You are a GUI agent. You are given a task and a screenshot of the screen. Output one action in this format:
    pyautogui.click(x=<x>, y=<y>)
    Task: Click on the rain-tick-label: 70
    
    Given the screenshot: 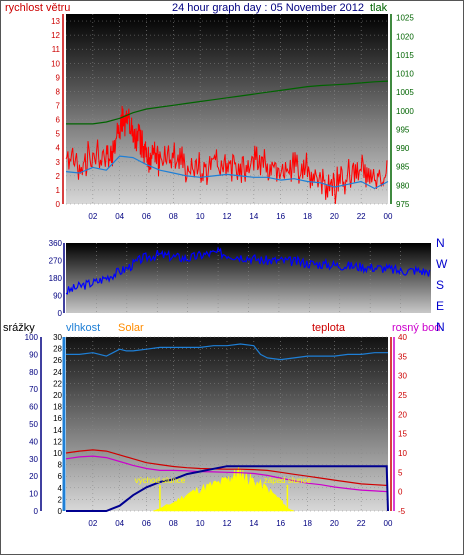 What is the action you would take?
    pyautogui.click(x=33, y=389)
    